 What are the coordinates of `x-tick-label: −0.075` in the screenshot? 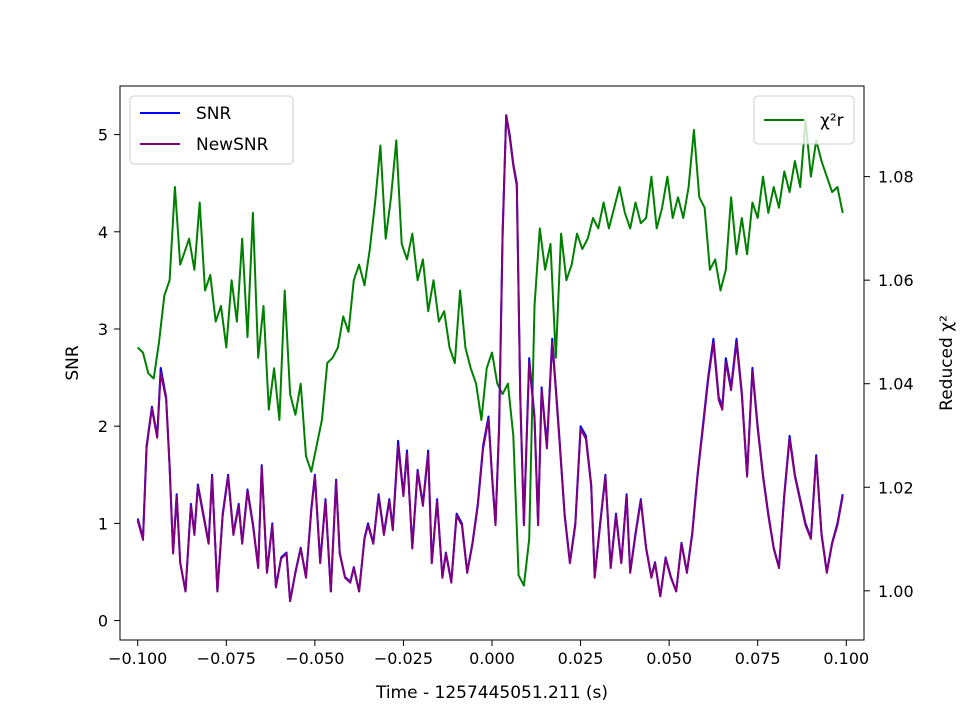 It's located at (226, 658).